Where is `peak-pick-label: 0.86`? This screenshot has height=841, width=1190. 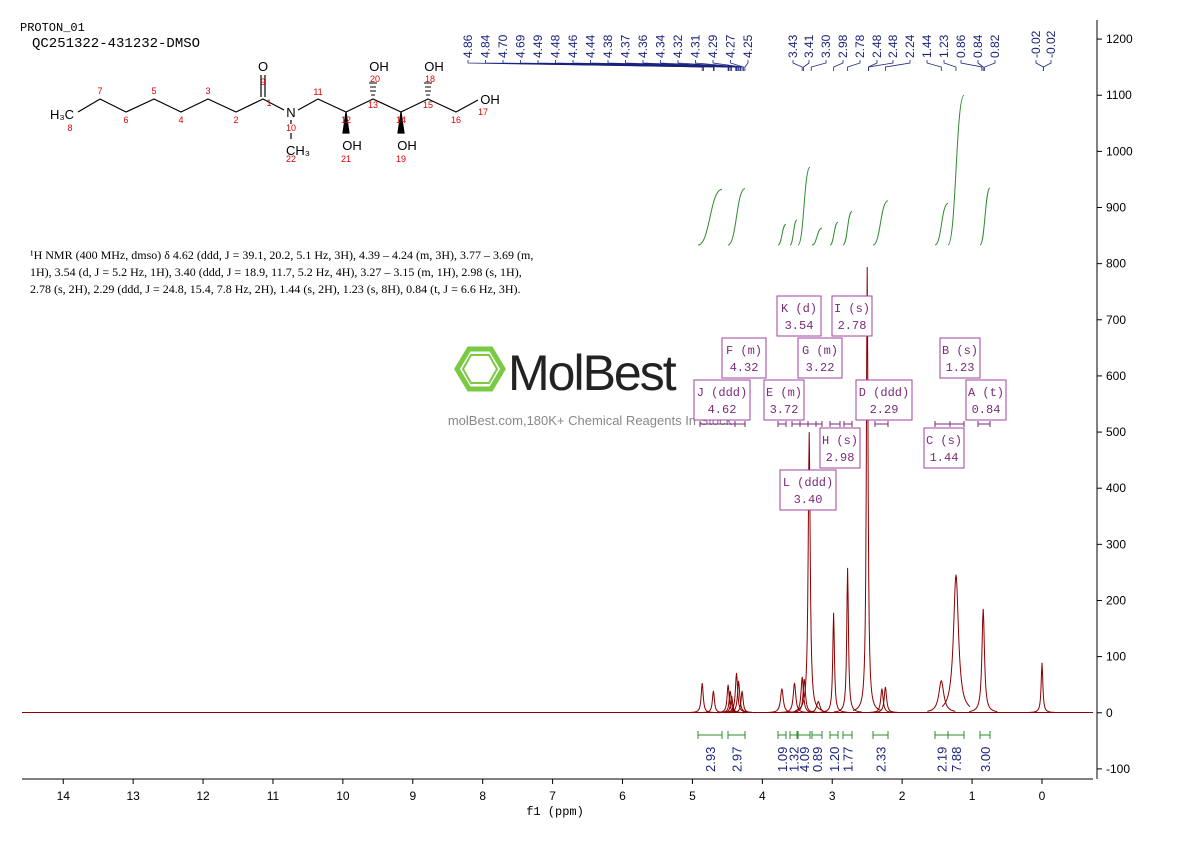 peak-pick-label: 0.86 is located at coordinates (961, 46).